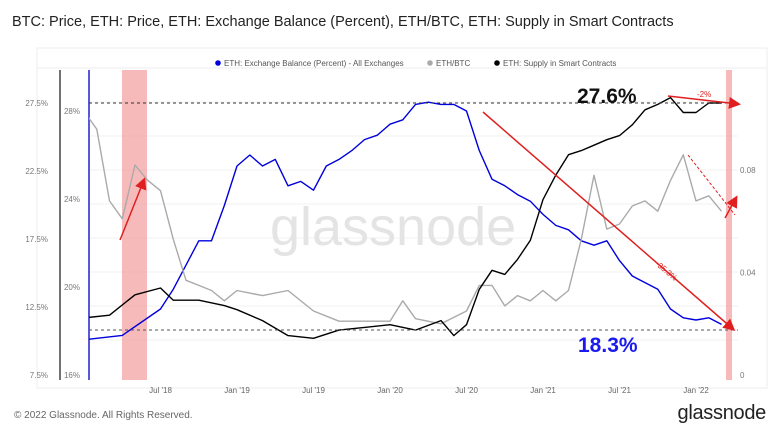  Describe the element at coordinates (607, 96) in the screenshot. I see `supply-level-label: 27.6%` at that location.